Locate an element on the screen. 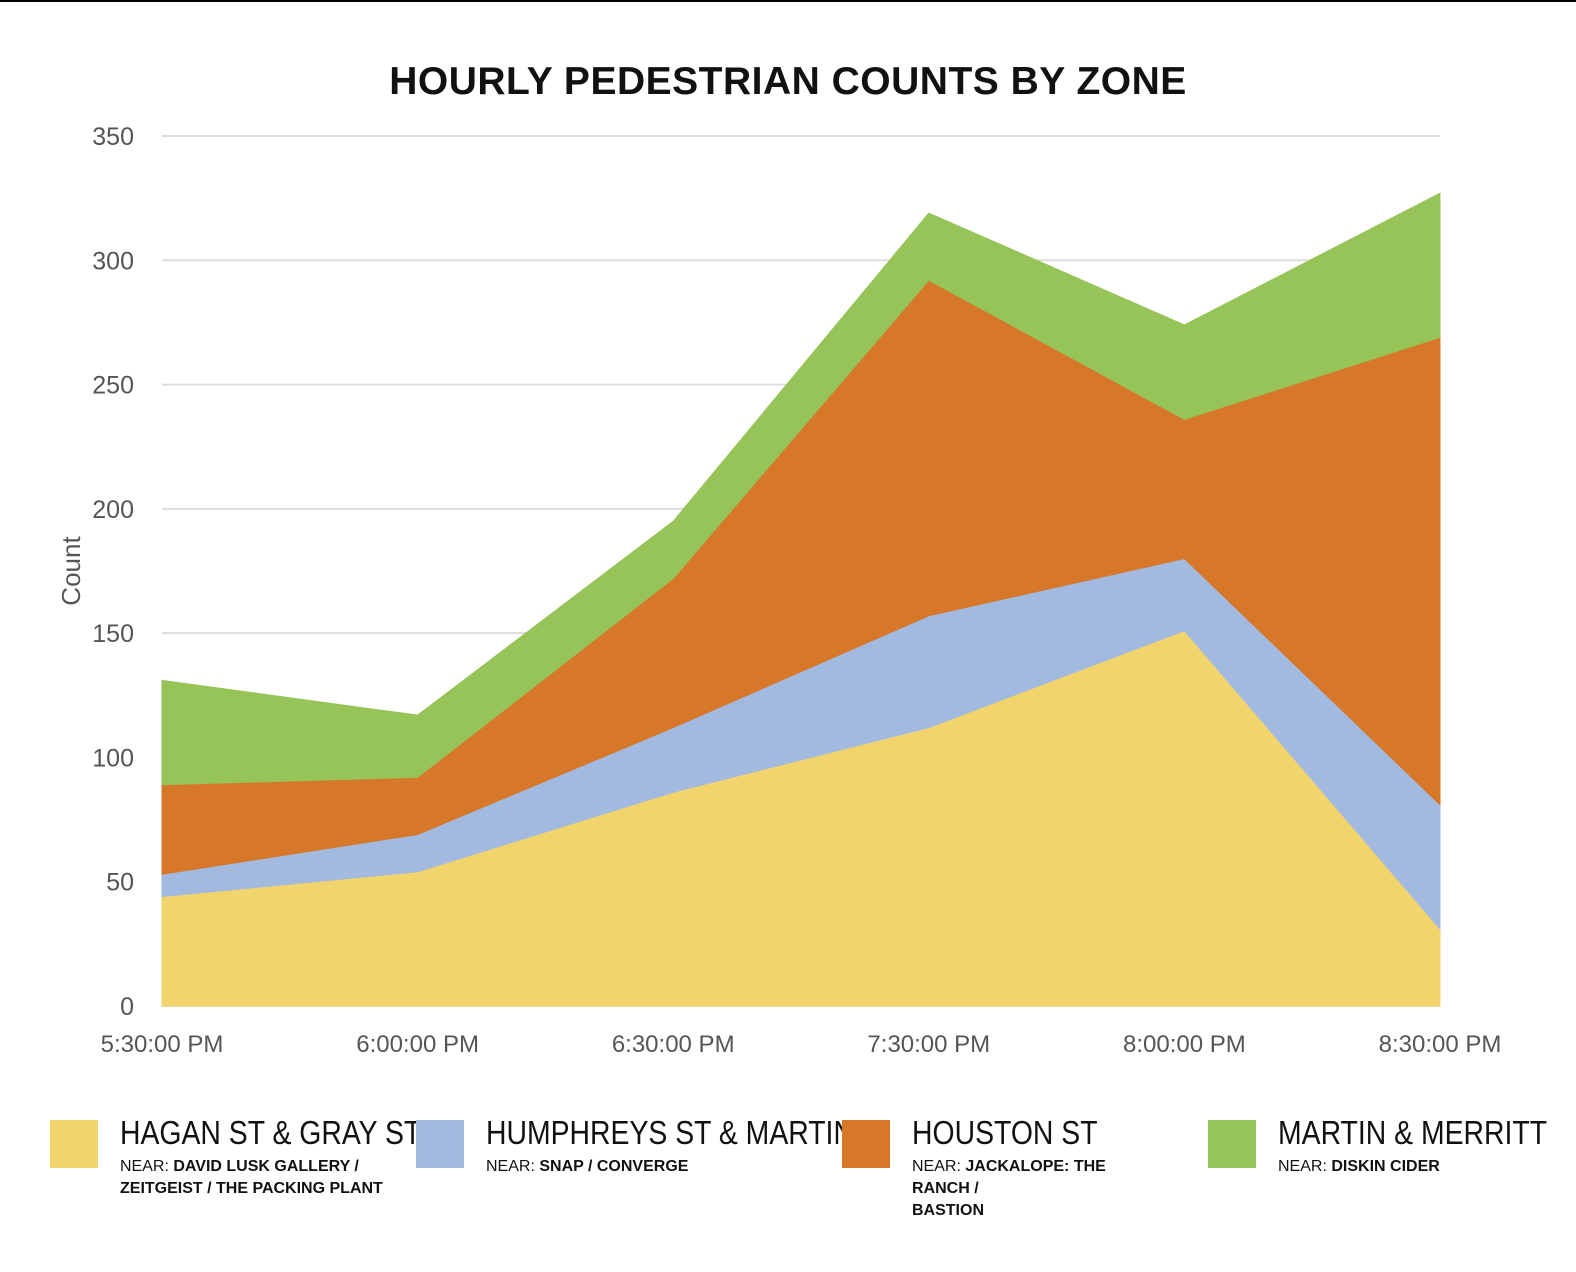 The height and width of the screenshot is (1272, 1576). x-tick-label: 6:00:00 PM is located at coordinates (417, 1044).